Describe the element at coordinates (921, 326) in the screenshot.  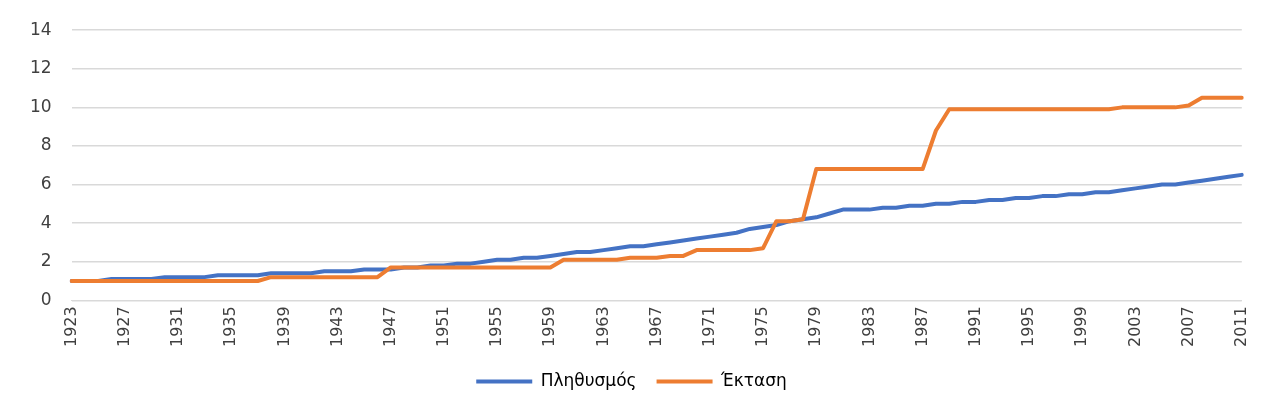
I see `x-tick-label: 1987` at that location.